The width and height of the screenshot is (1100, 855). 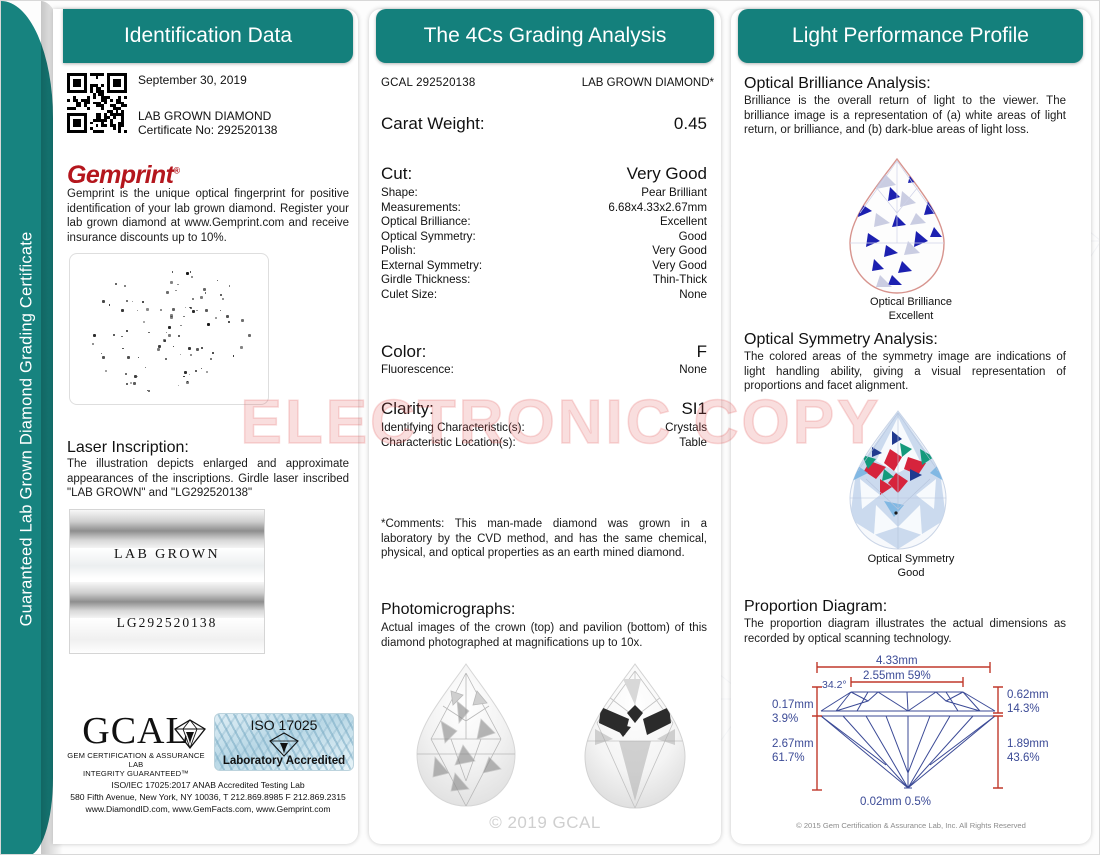 What do you see at coordinates (690, 123) in the screenshot?
I see `carat-weight-value: 0.45` at bounding box center [690, 123].